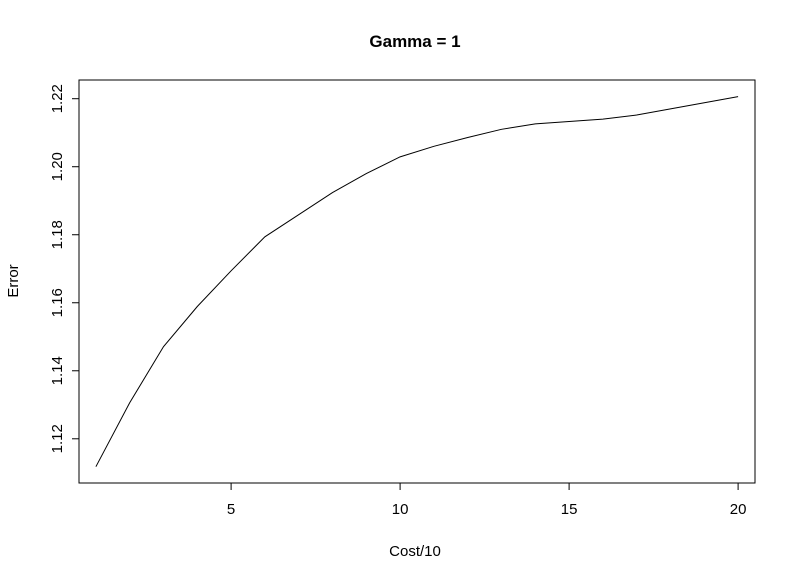 The width and height of the screenshot is (796, 581). I want to click on x-tick-label: 10, so click(400, 509).